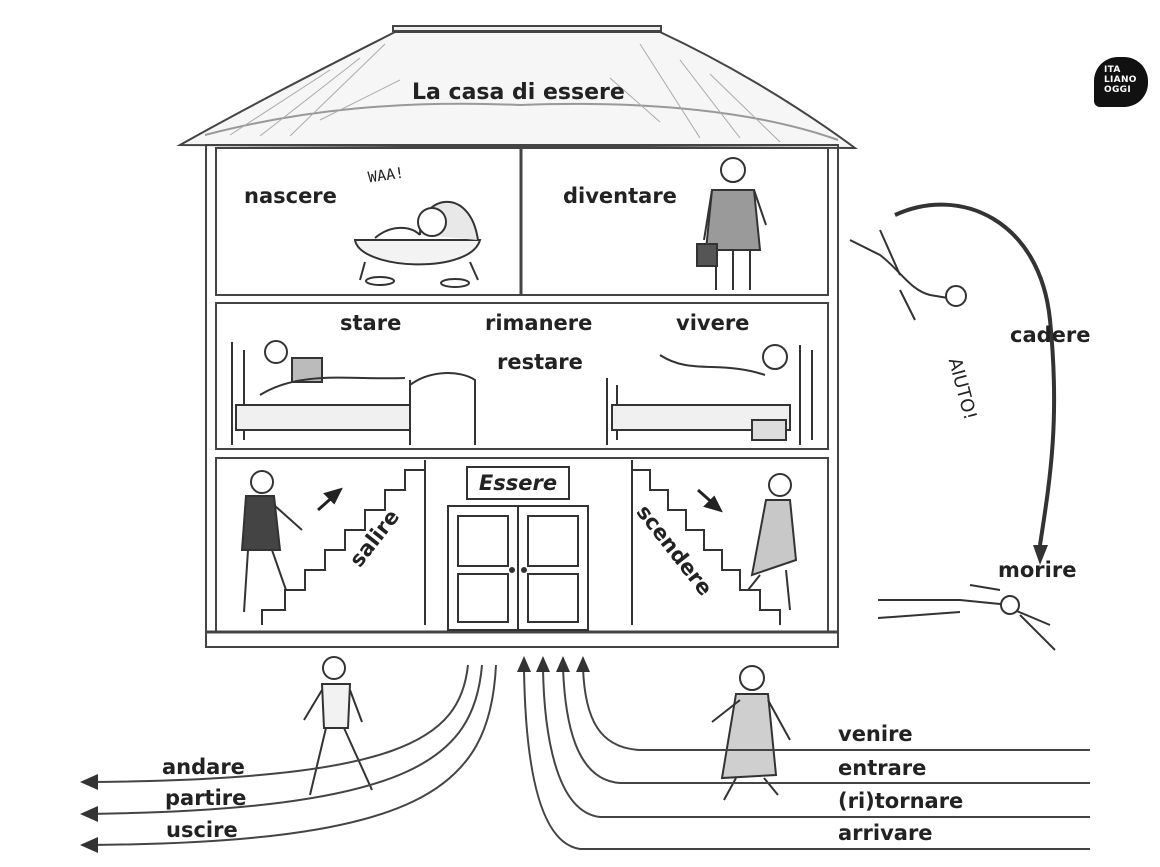 This screenshot has width=1160, height=867. I want to click on verb-stare: stare, so click(371, 323).